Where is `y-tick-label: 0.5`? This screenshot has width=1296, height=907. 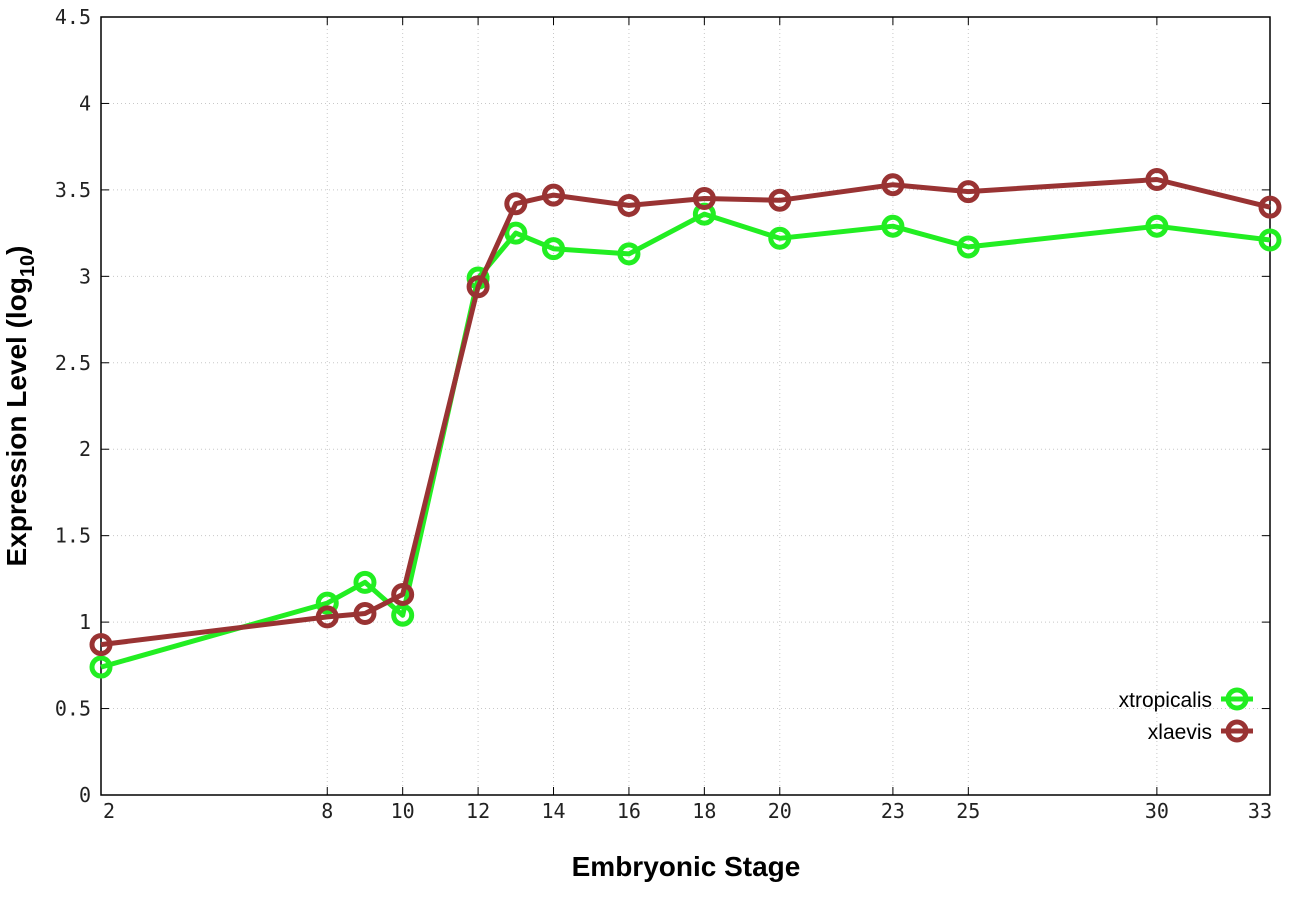
y-tick-label: 0.5 is located at coordinates (73, 709).